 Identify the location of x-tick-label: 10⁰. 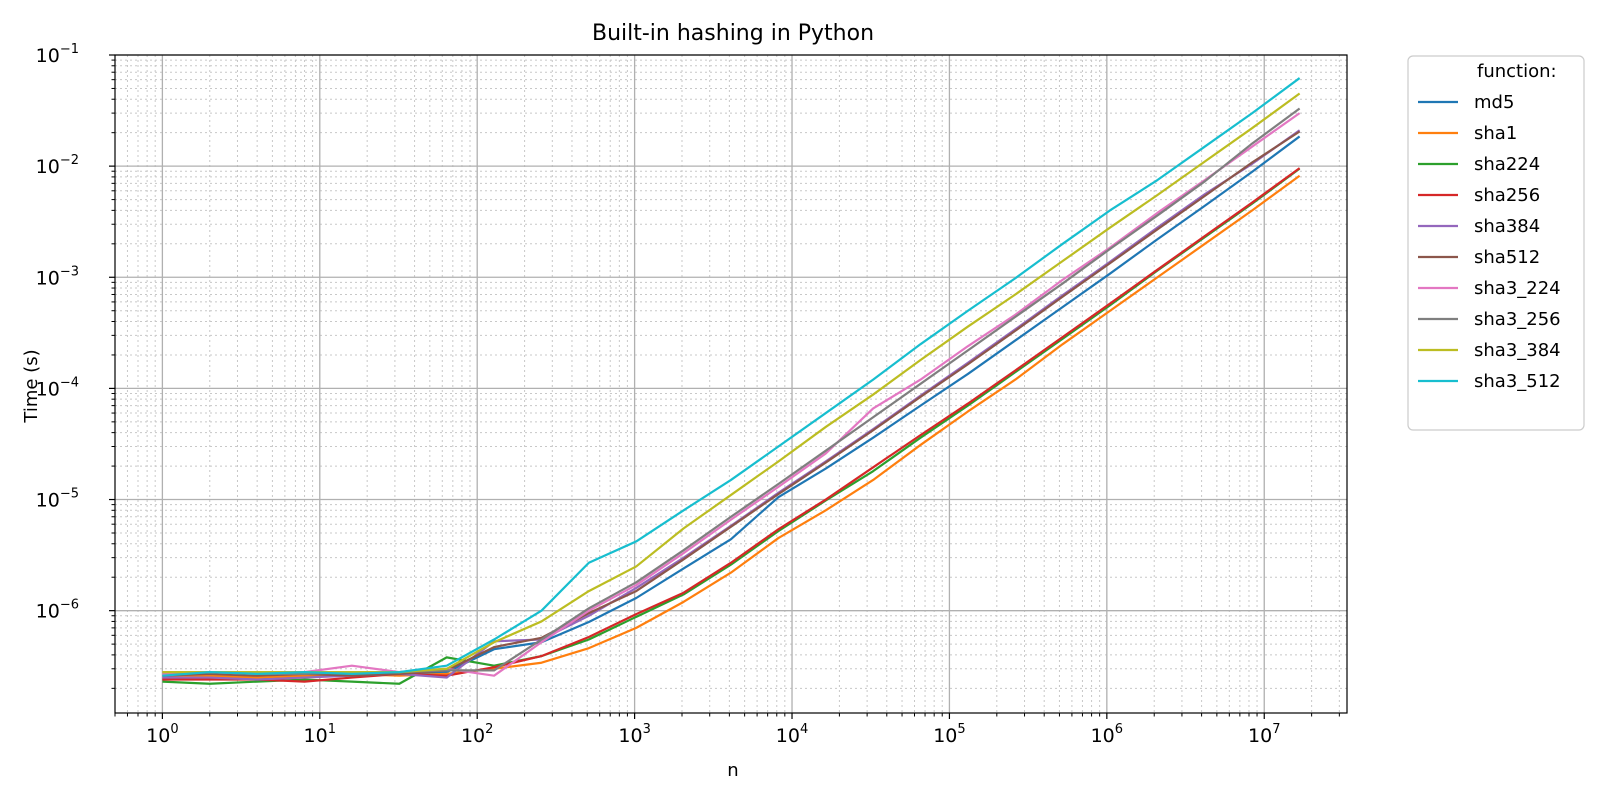
(162, 734).